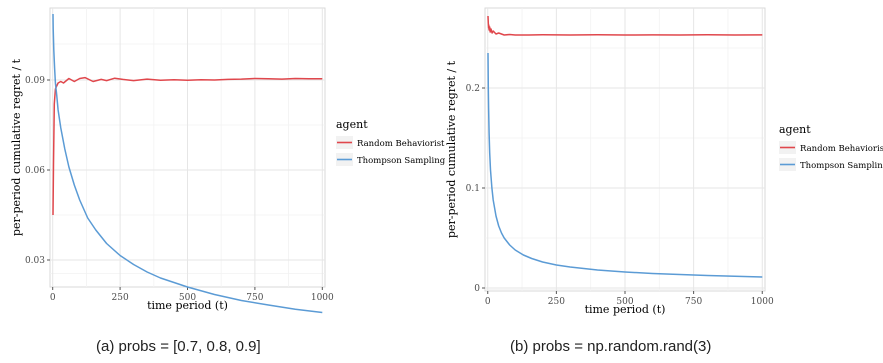  What do you see at coordinates (473, 89) in the screenshot?
I see `y-tick-label: 0.2` at bounding box center [473, 89].